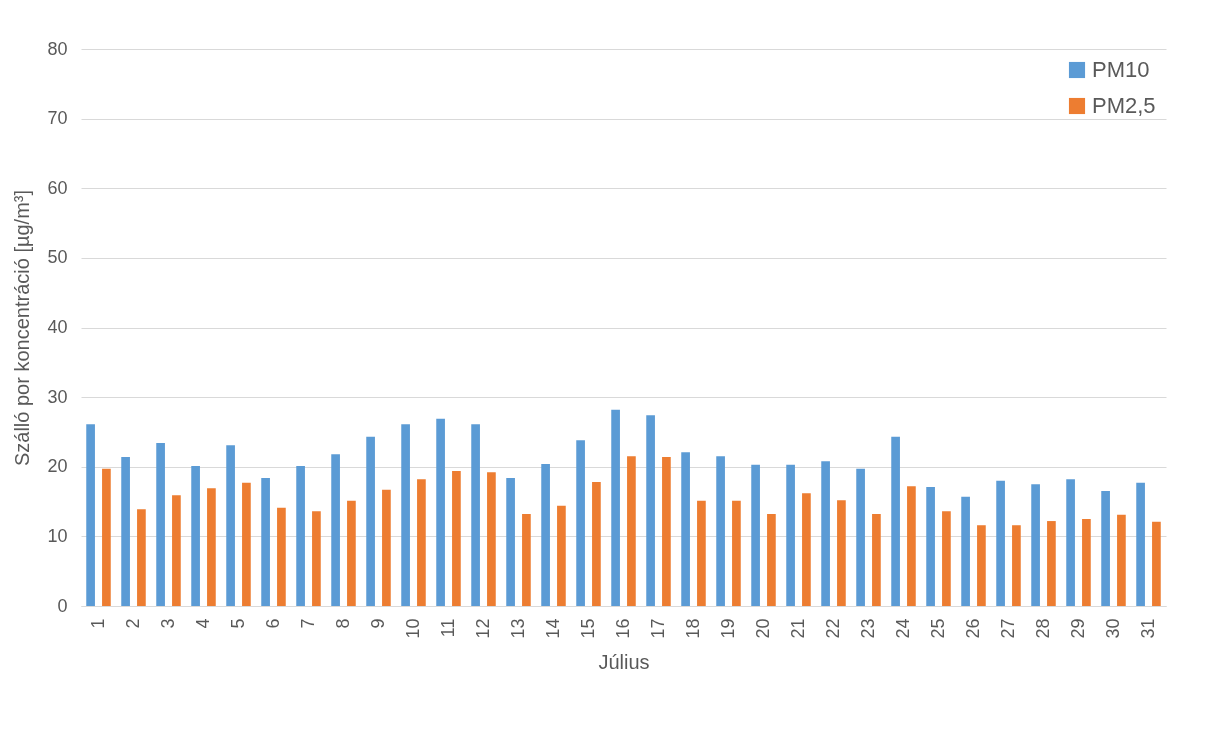 This screenshot has width=1208, height=734. What do you see at coordinates (482, 628) in the screenshot?
I see `x-tick-label: 12` at bounding box center [482, 628].